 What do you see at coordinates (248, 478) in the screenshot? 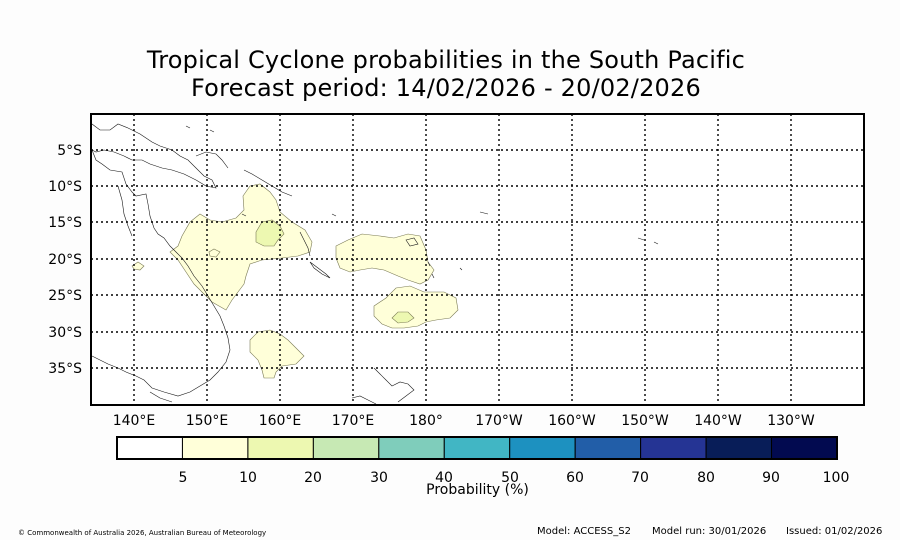
I see `colorbar-tick: 10` at bounding box center [248, 478].